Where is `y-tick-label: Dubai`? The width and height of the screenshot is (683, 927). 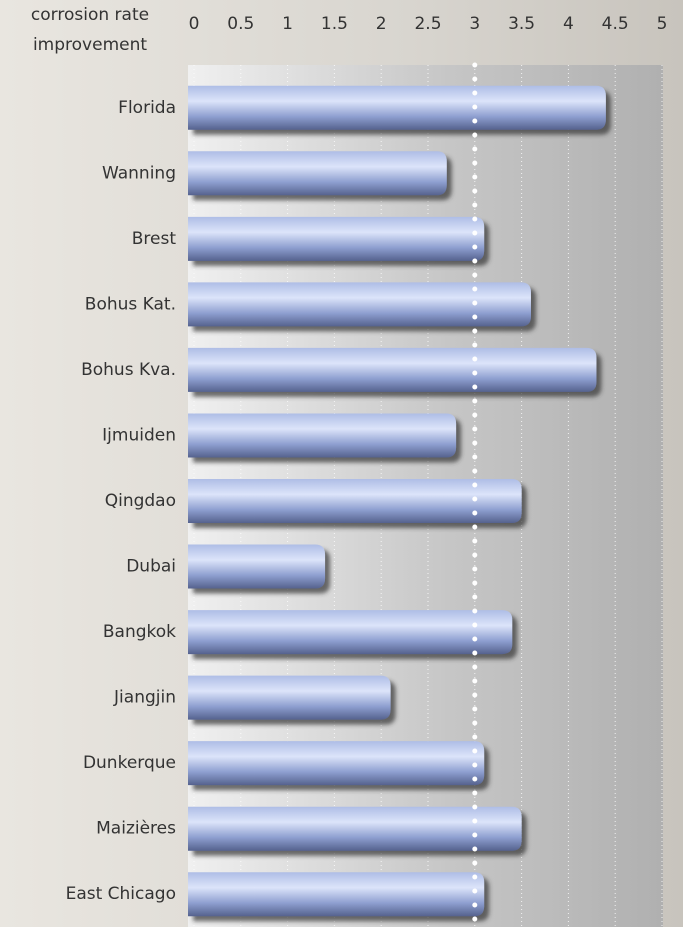
y-tick-label: Dubai is located at coordinates (151, 567).